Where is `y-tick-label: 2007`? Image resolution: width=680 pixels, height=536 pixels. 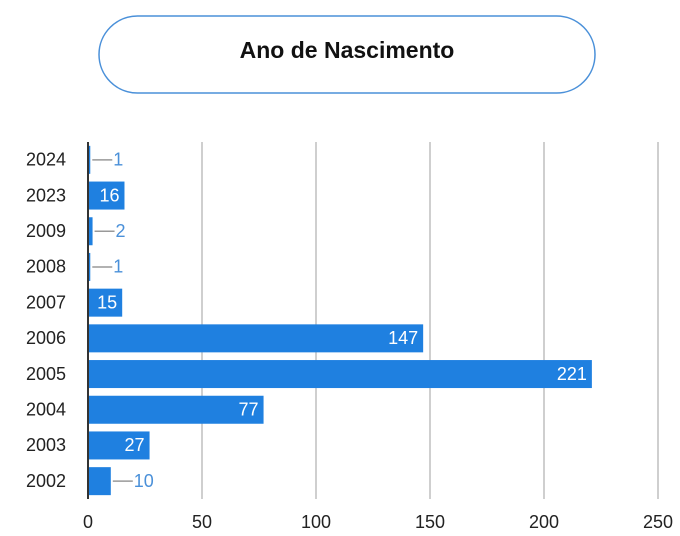 y-tick-label: 2007 is located at coordinates (46, 302).